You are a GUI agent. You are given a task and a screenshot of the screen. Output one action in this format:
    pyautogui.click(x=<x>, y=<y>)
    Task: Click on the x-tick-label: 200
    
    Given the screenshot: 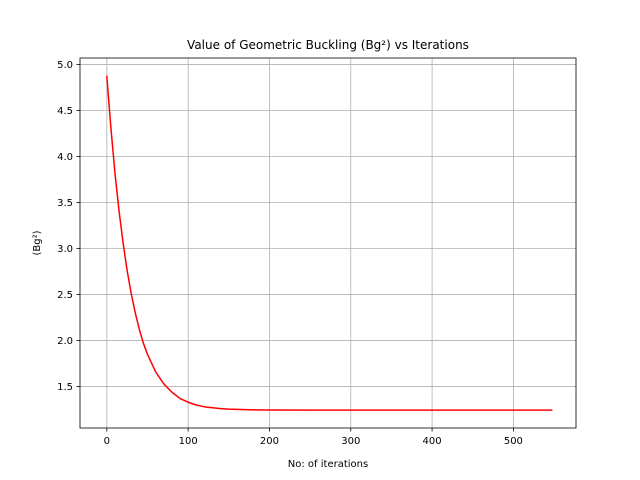 What is the action you would take?
    pyautogui.click(x=269, y=441)
    